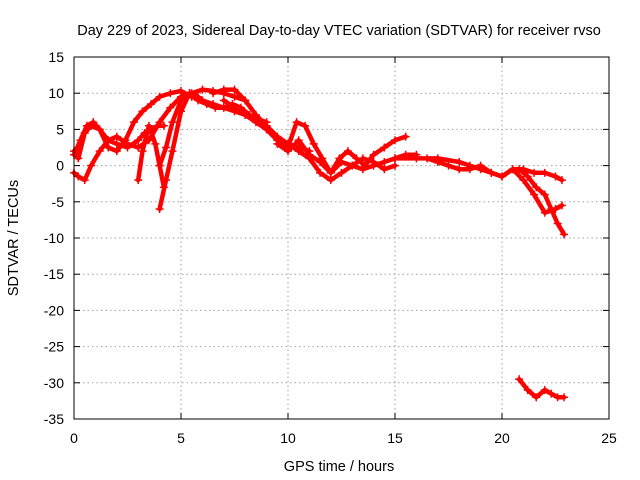  Describe the element at coordinates (54, 419) in the screenshot. I see `y-tick-label: -35` at that location.